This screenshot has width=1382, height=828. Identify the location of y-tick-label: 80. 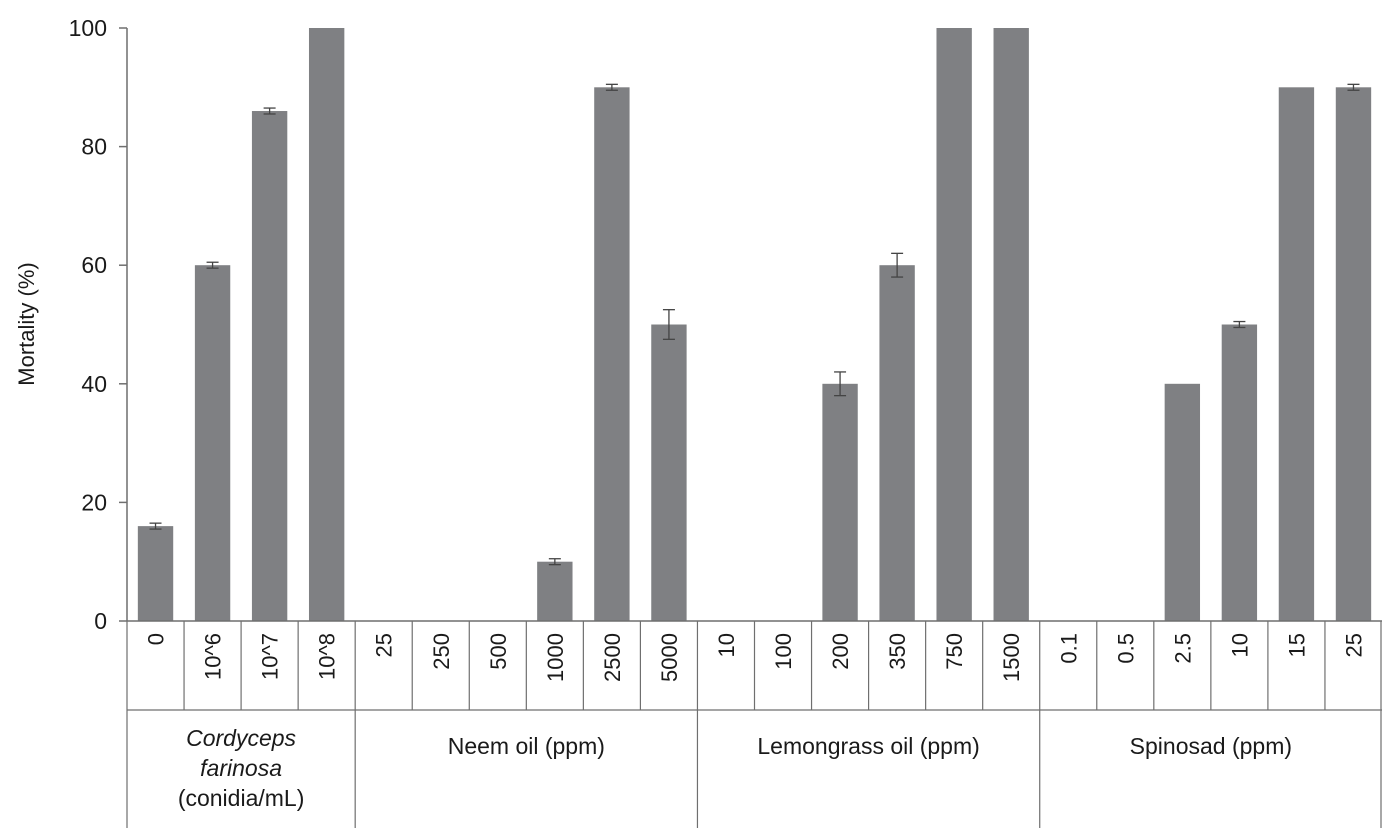
(94, 147).